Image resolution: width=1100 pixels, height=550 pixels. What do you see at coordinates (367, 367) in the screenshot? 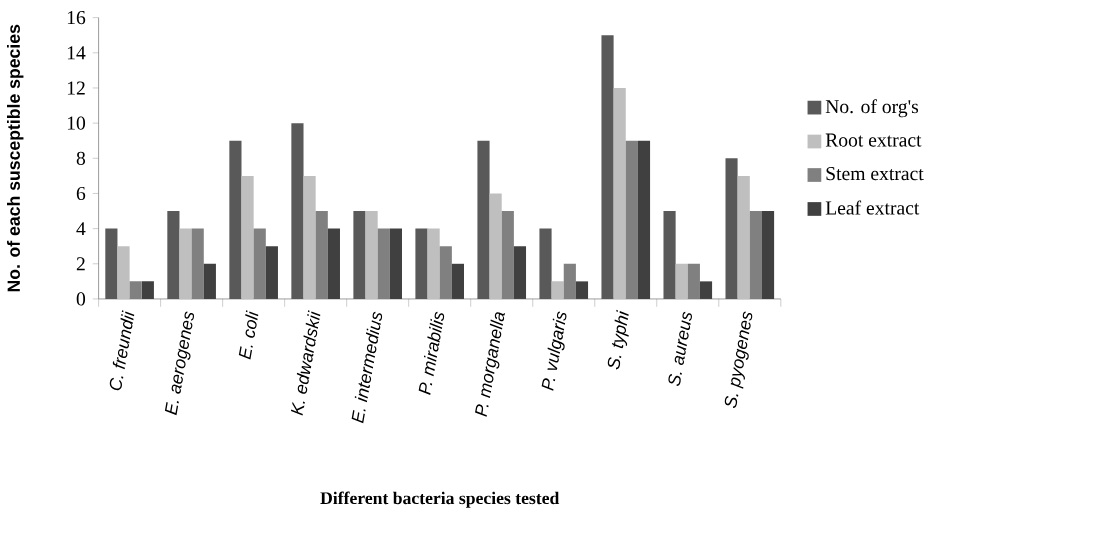
I see `x-tick-label: E. intermedius` at bounding box center [367, 367].